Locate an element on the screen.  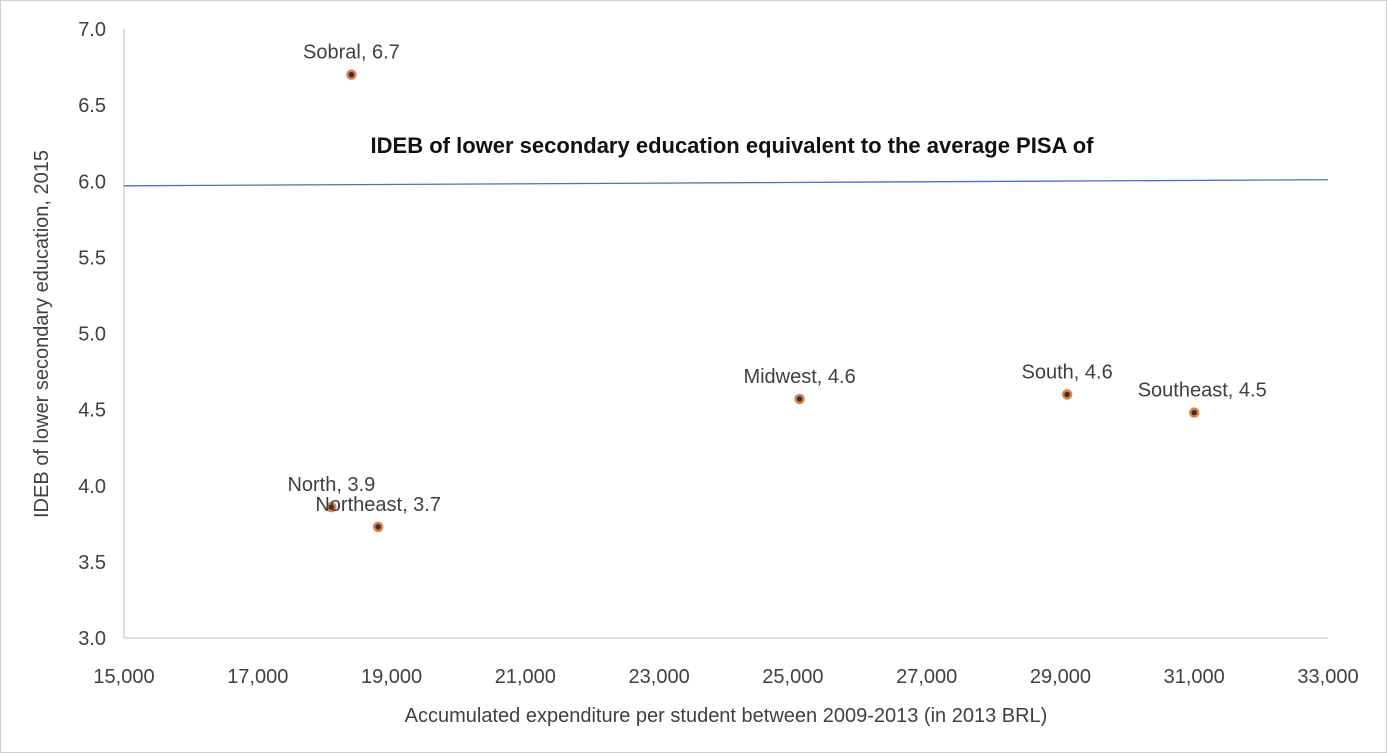
scatter-point-label-north: North, 3.9 is located at coordinates (331, 485).